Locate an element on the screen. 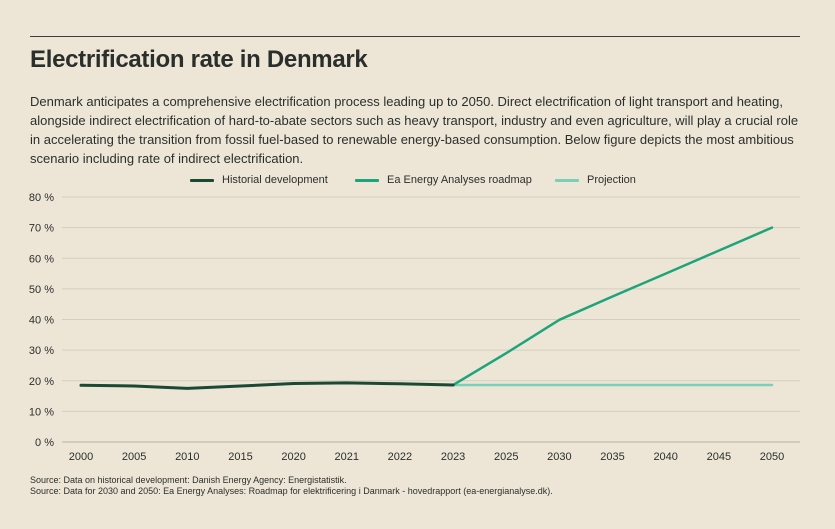  legend-item-projection: Projection is located at coordinates (595, 180).